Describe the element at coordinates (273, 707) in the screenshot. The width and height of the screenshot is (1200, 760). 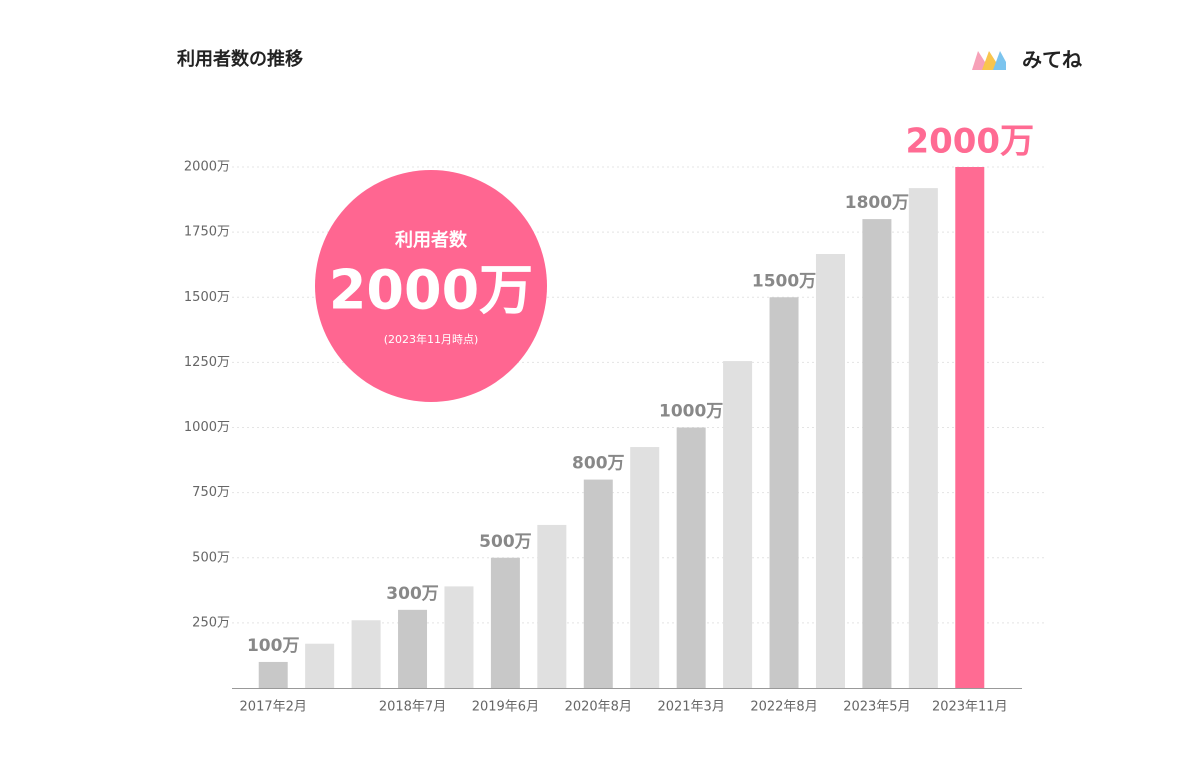
I see `x-tick-label: 2017年2月` at that location.